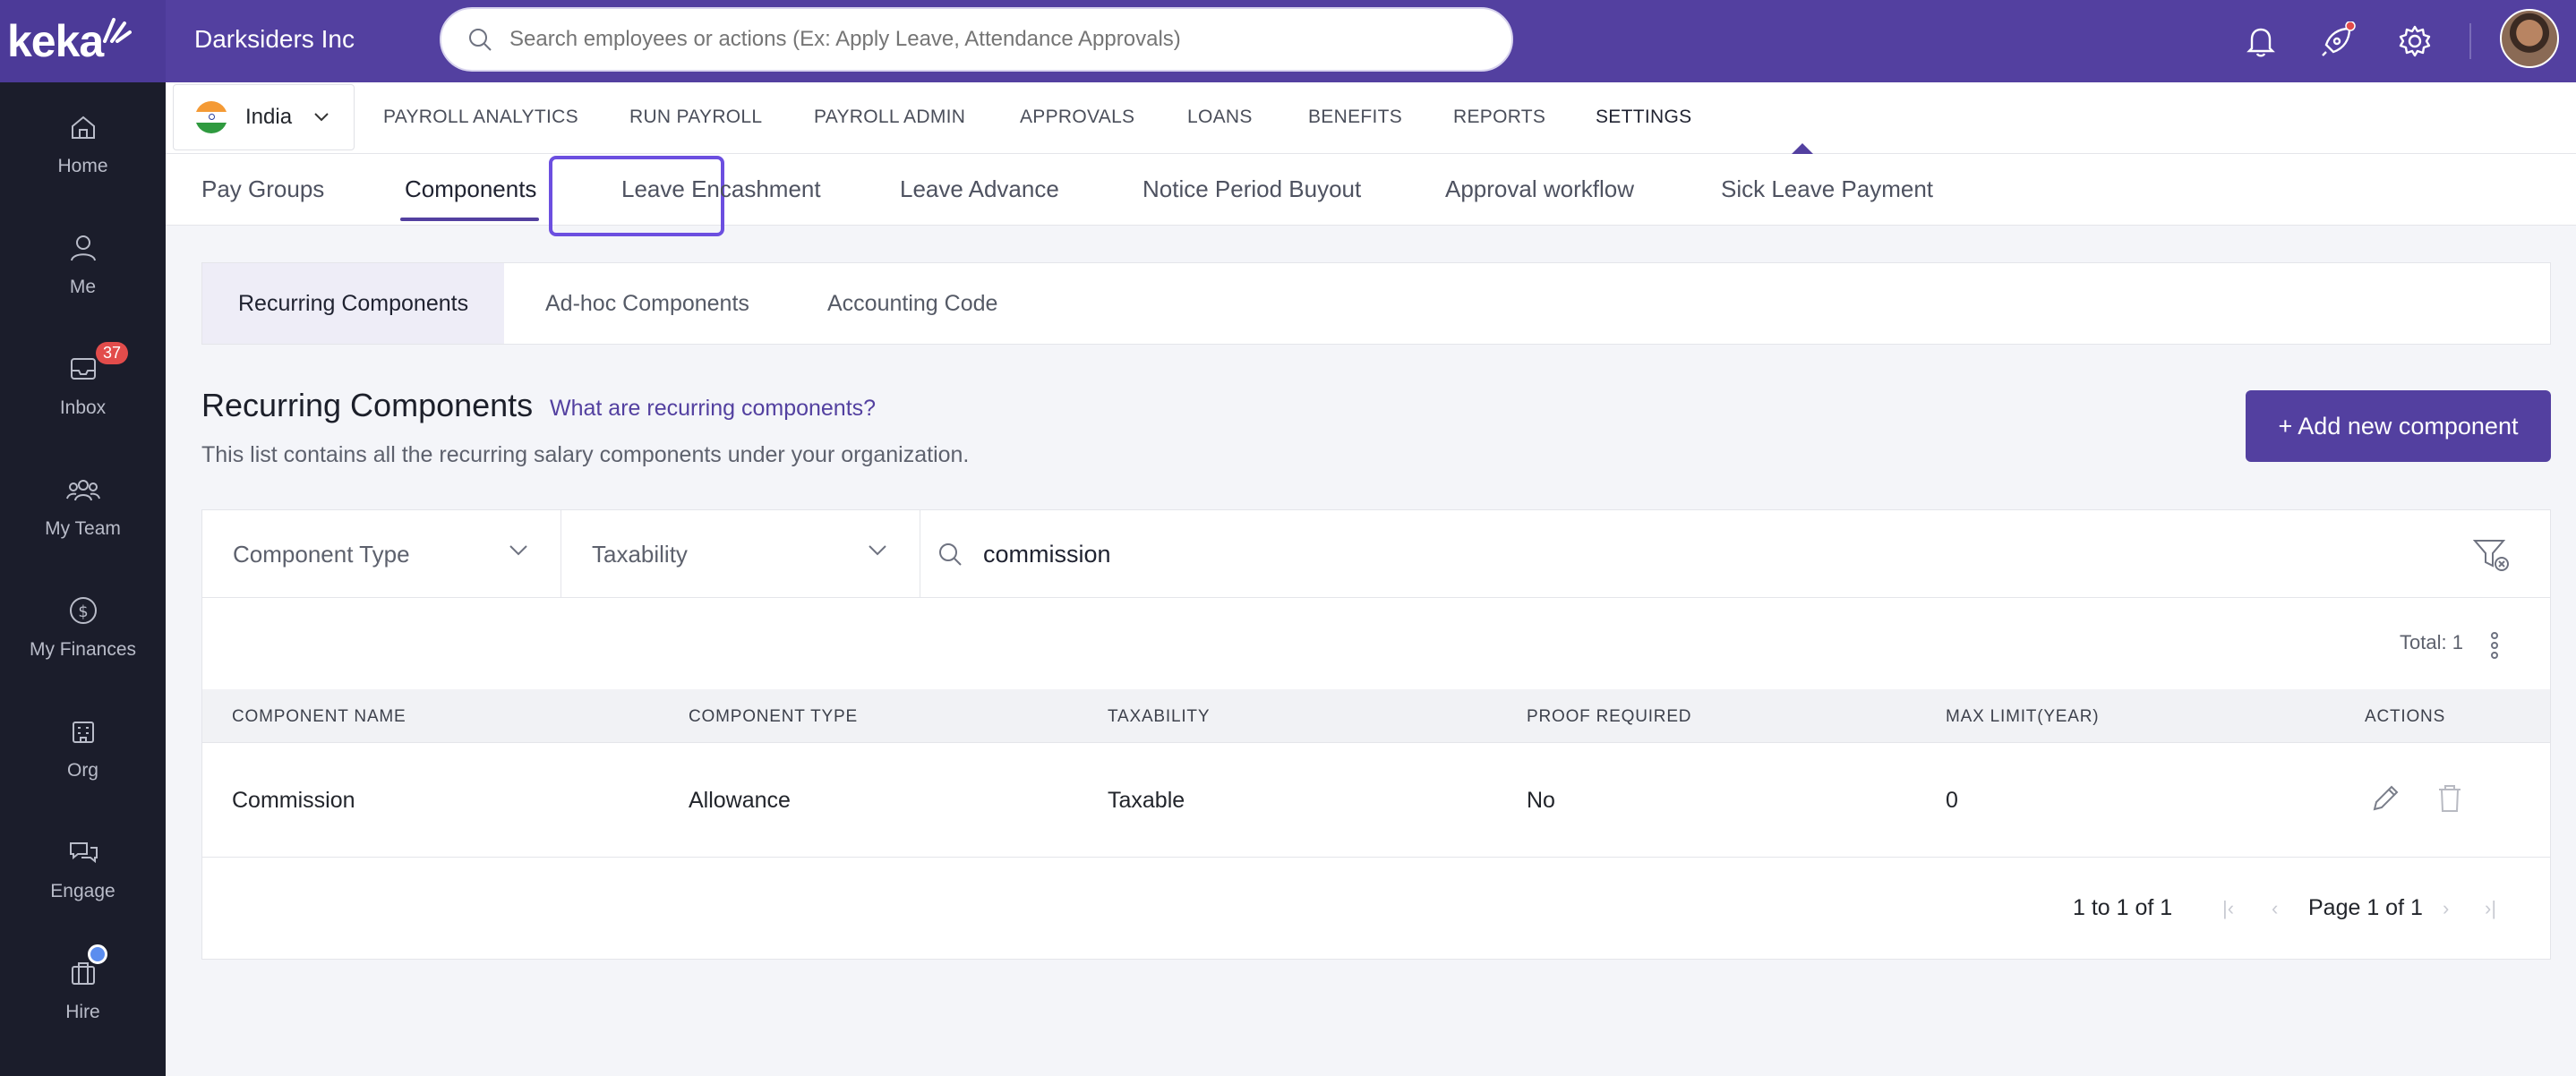 This screenshot has height=1076, width=2576. What do you see at coordinates (2470, 41) in the screenshot?
I see `topbar-divider` at bounding box center [2470, 41].